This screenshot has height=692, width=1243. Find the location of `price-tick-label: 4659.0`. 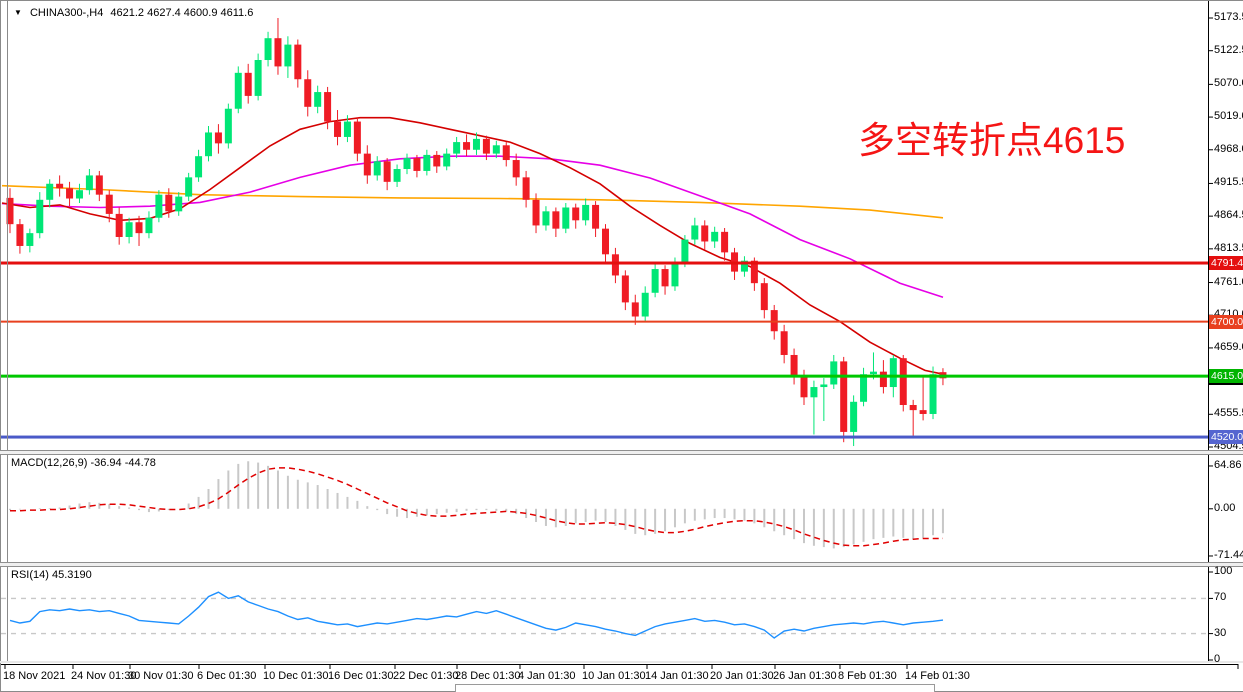

price-tick-label: 4659.0 is located at coordinates (1228, 346).